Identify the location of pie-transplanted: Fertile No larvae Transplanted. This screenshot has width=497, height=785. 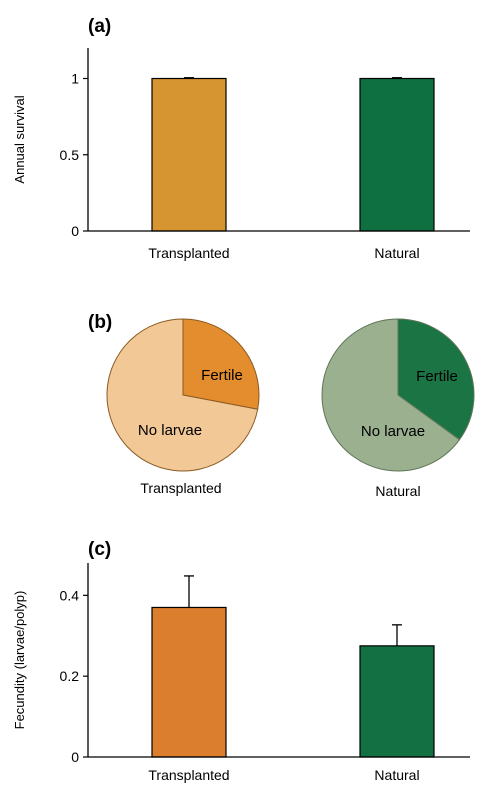
(183, 407).